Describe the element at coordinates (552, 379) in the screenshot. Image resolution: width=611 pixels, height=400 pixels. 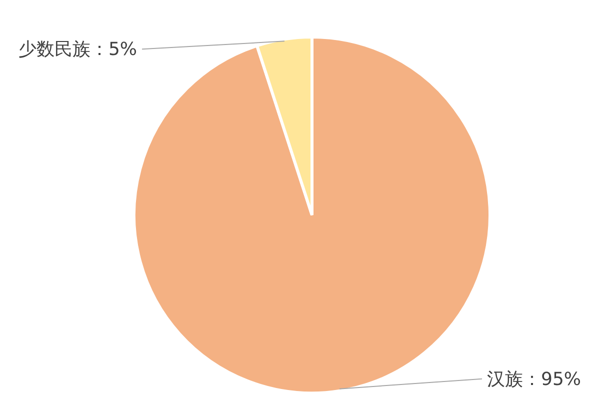
I see `data-label: ：95%` at that location.